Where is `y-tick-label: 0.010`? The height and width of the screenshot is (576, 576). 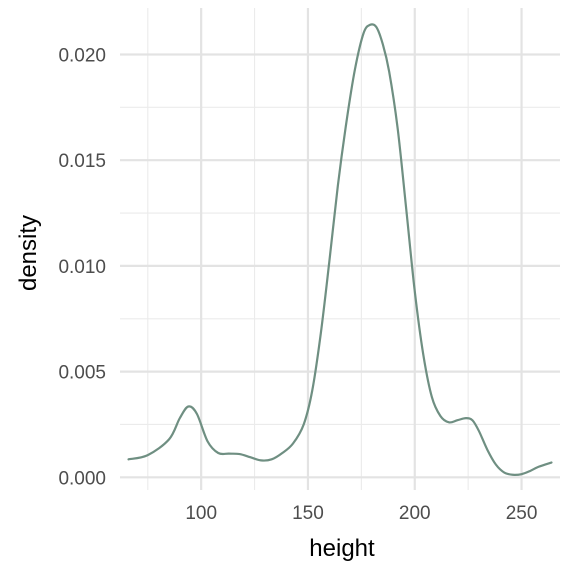 y-tick-label: 0.010 is located at coordinates (82, 267).